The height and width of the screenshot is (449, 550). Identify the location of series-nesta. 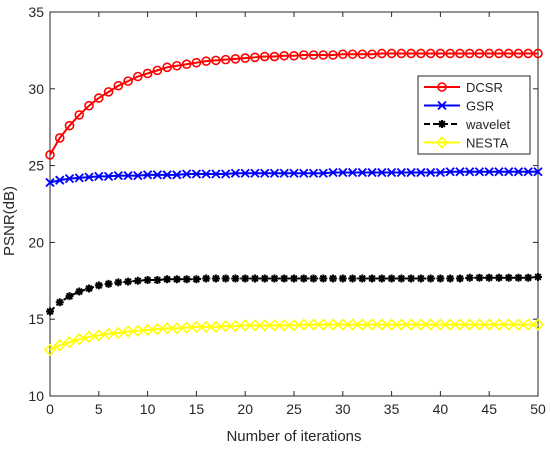
(294, 337).